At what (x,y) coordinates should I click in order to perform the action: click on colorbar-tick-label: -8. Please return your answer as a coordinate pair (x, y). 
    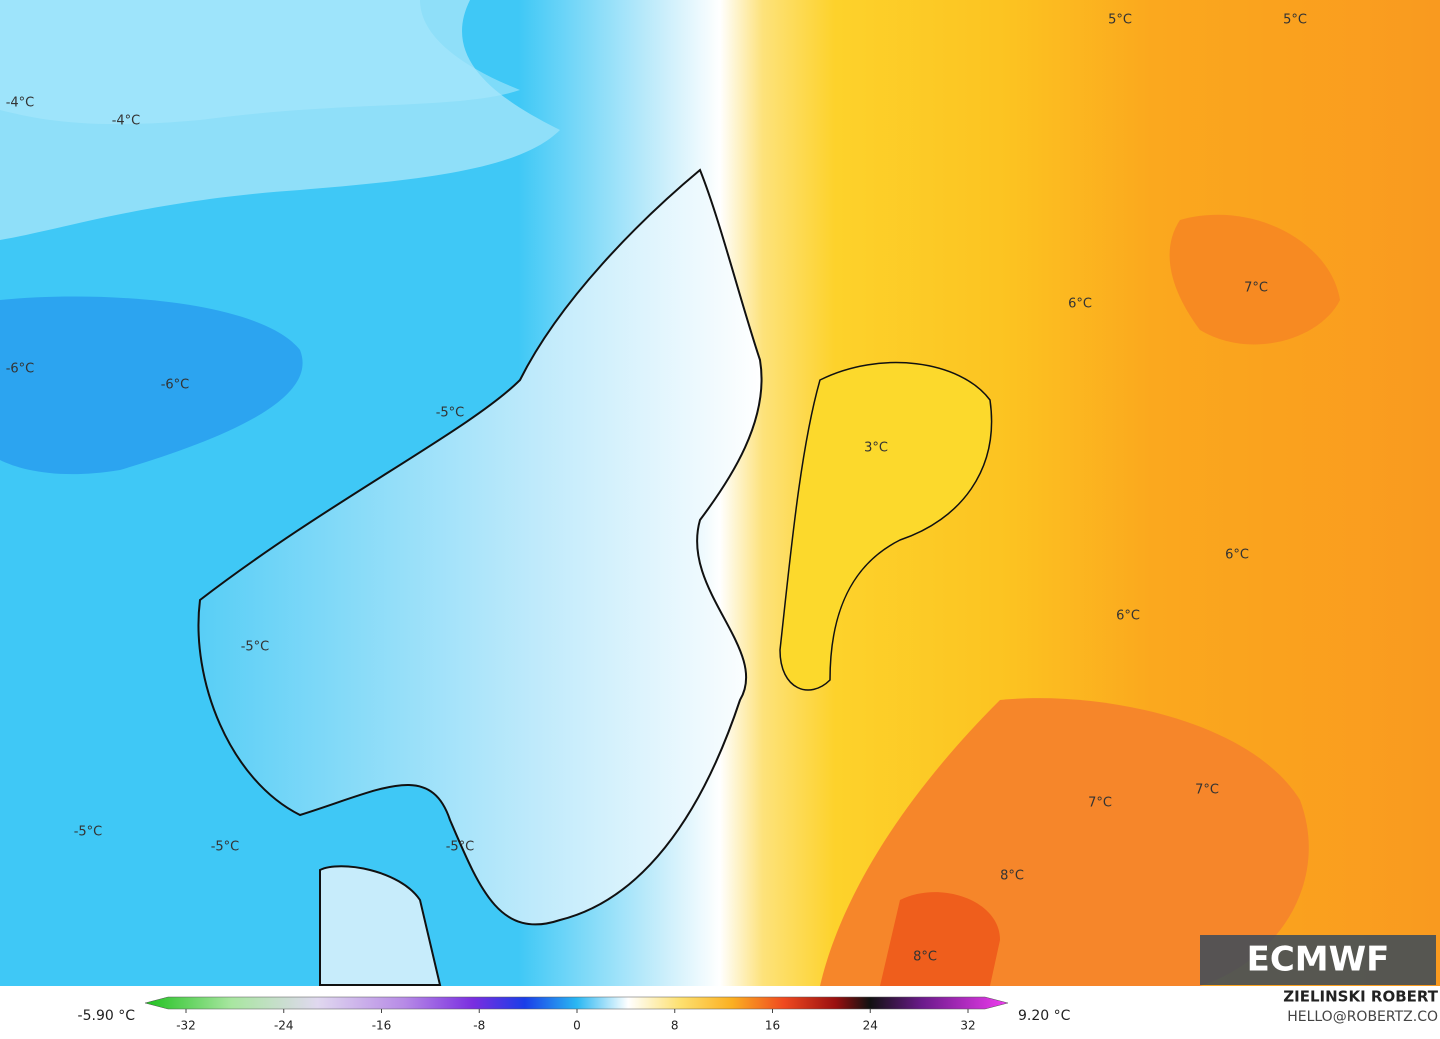
    Looking at the image, I should click on (479, 1026).